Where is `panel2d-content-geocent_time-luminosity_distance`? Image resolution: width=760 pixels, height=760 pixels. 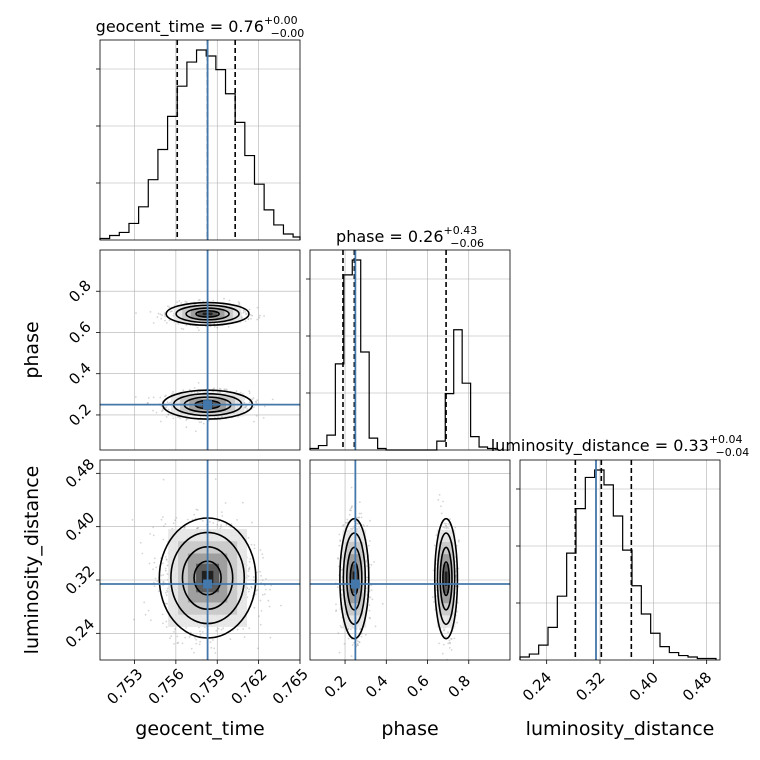
panel2d-content-geocent_time-luminosity_distance is located at coordinates (200, 560).